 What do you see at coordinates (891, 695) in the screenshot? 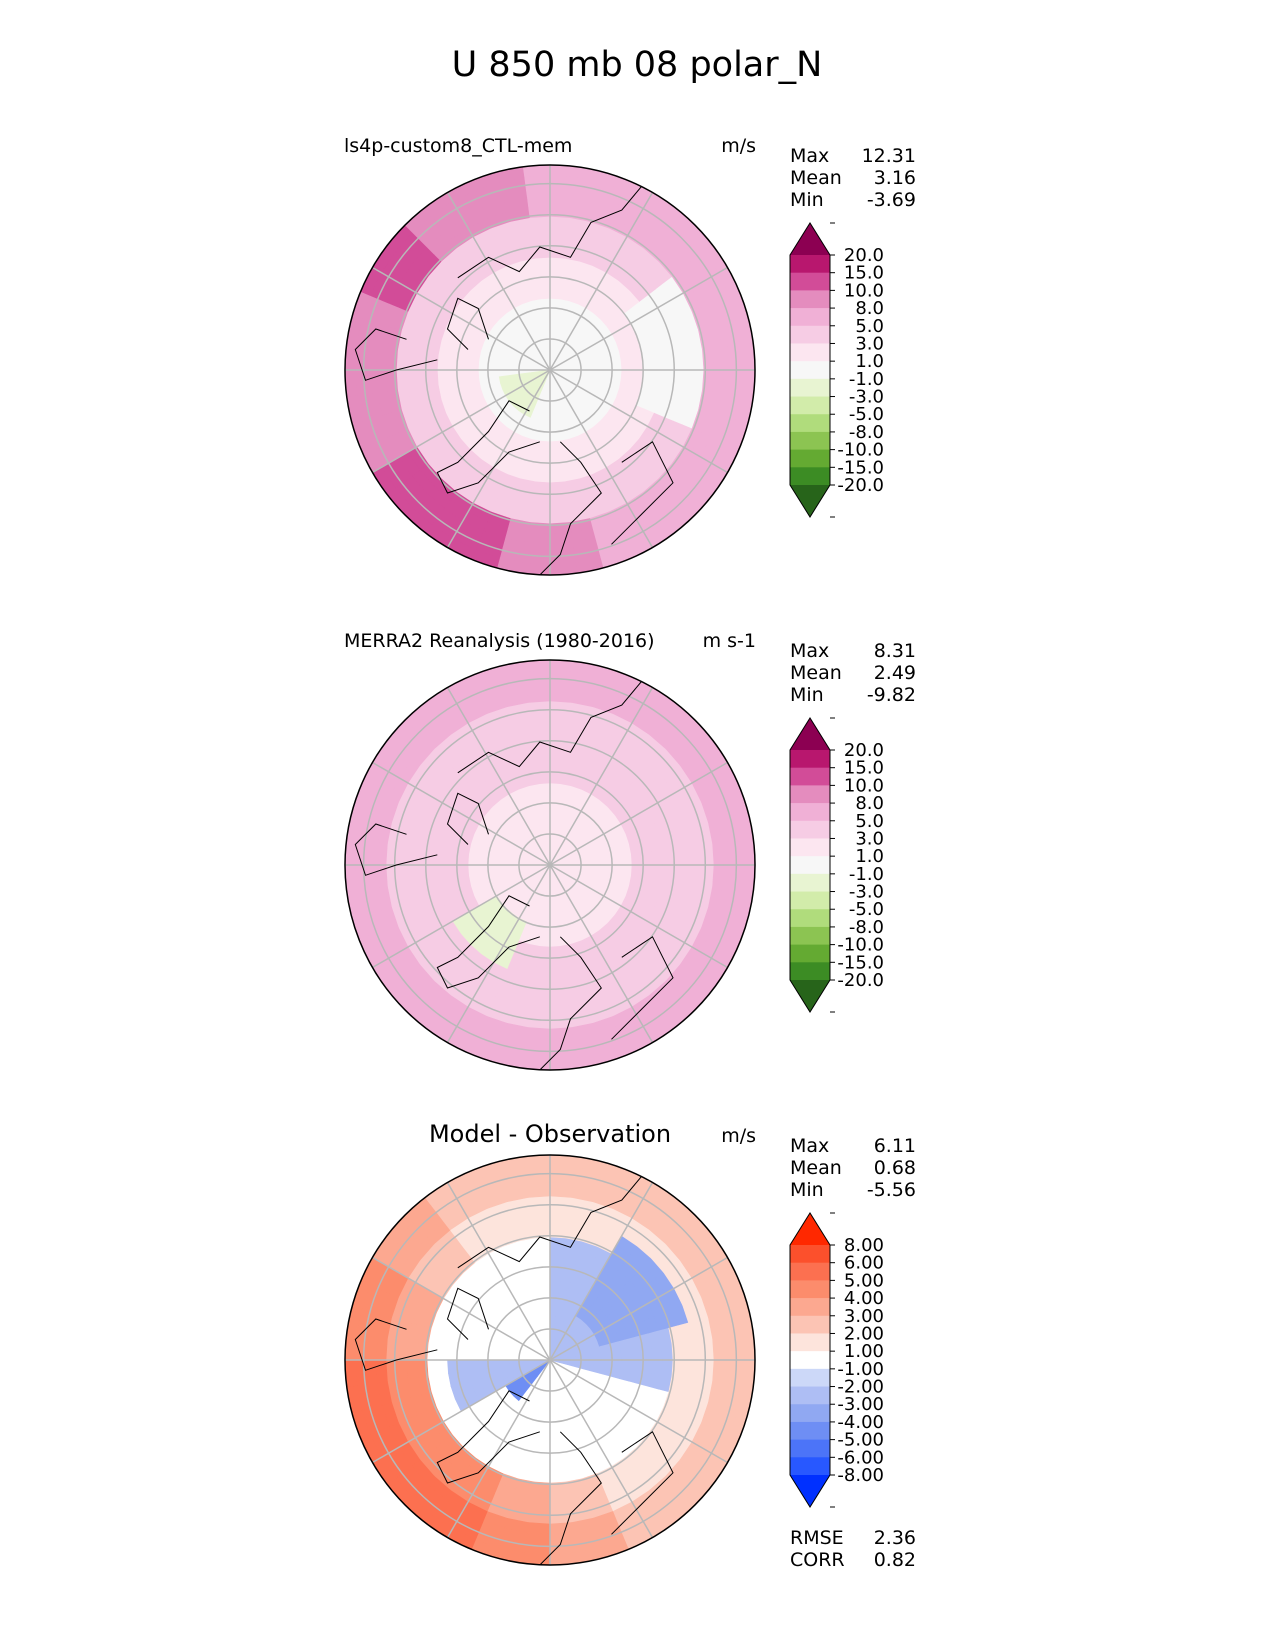
I see `stat-value: -9.82` at bounding box center [891, 695].